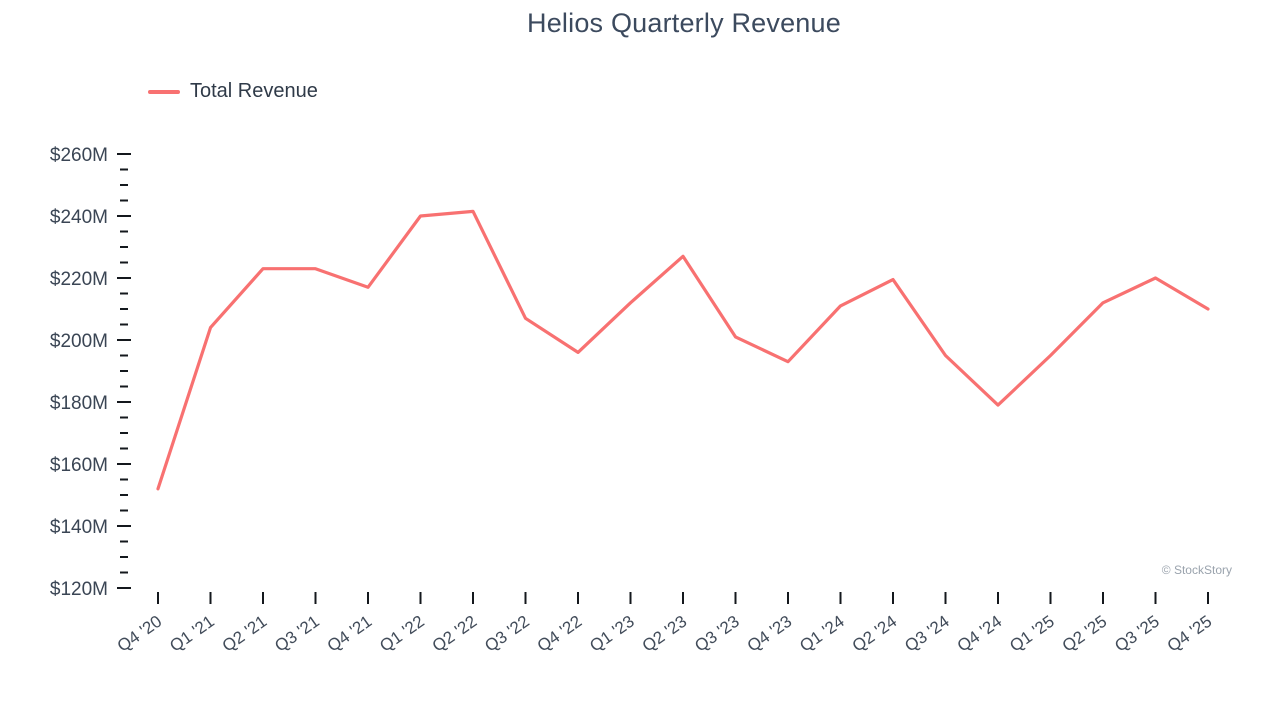 The width and height of the screenshot is (1280, 720). What do you see at coordinates (769, 634) in the screenshot?
I see `x-axis-label: Q4 '23` at bounding box center [769, 634].